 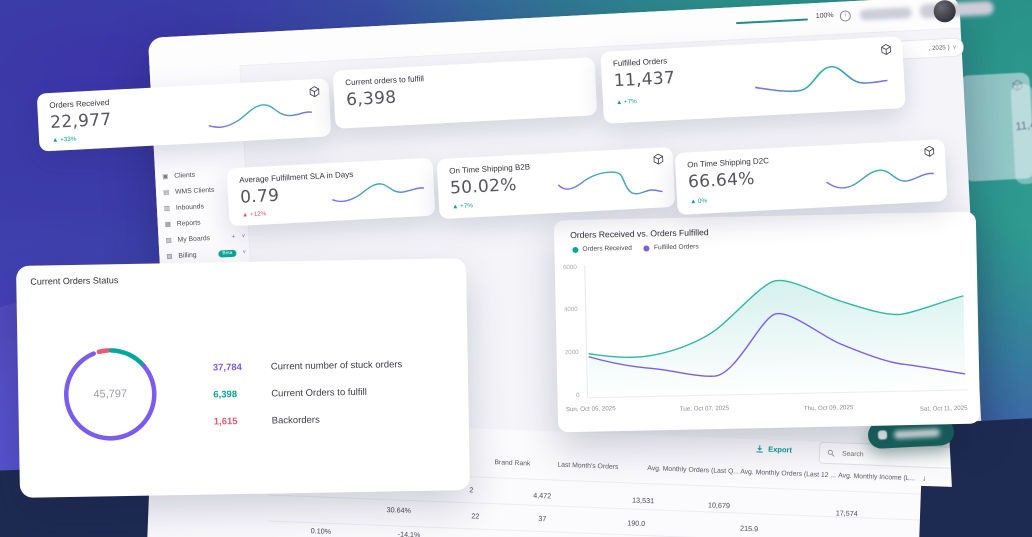 I want to click on column-header: Last Month's Orders, so click(x=588, y=466).